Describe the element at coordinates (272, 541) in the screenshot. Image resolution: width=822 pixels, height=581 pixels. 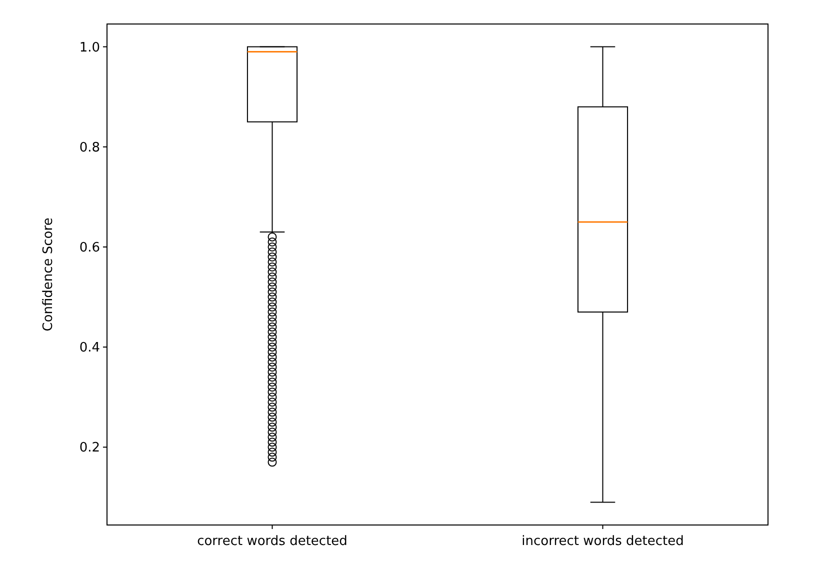
I see `x-tick-label: correct words detected` at that location.